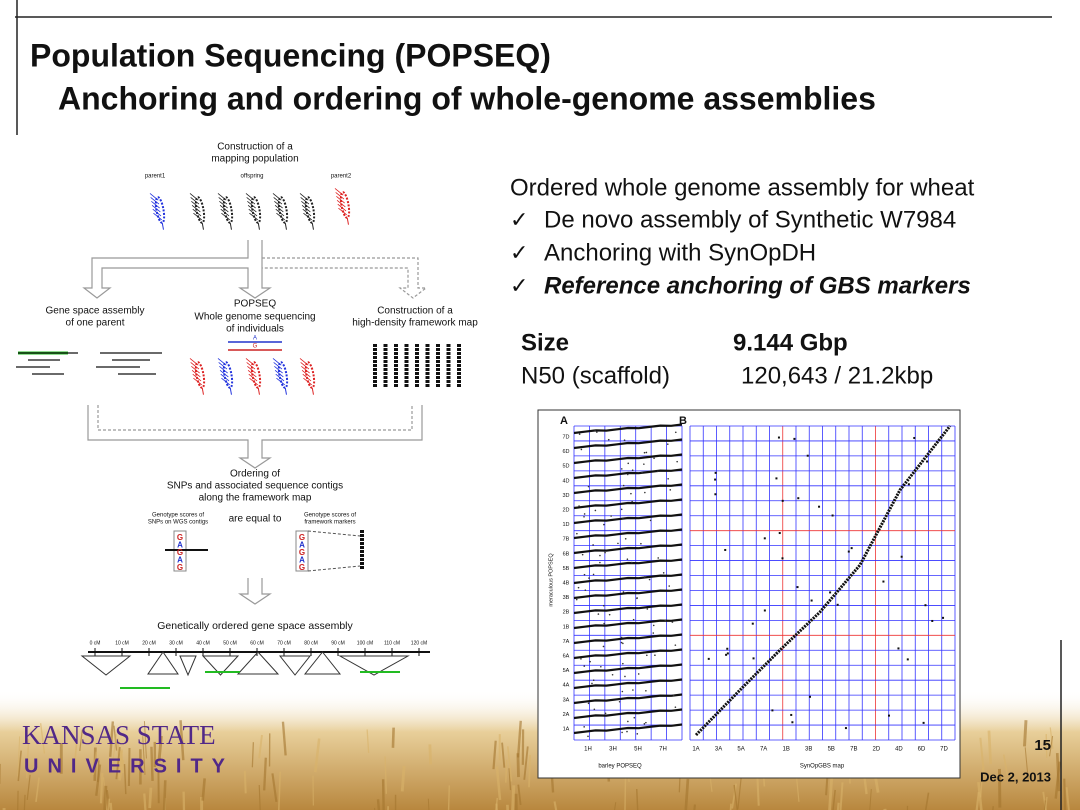 This screenshot has width=1080, height=810. Describe the element at coordinates (565, 467) in the screenshot. I see `axis-label: 5D` at that location.